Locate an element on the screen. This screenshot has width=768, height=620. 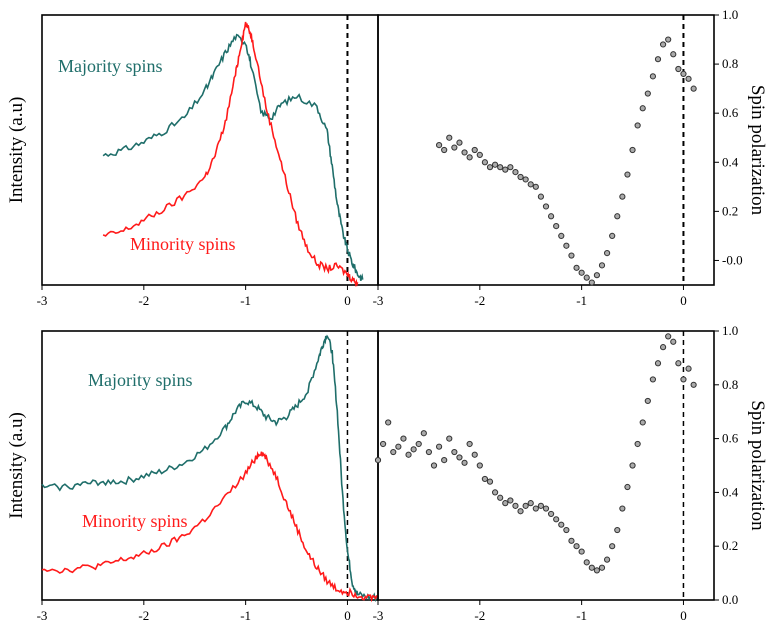
legend-label-majority: Majority spins is located at coordinates (110, 66).